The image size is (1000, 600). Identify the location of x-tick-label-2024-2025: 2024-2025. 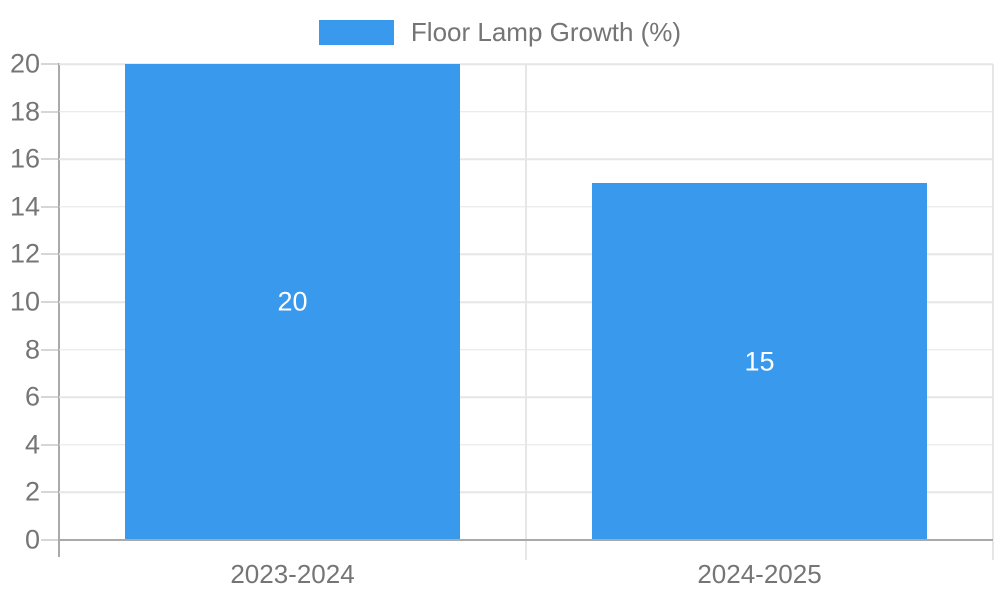
(759, 574).